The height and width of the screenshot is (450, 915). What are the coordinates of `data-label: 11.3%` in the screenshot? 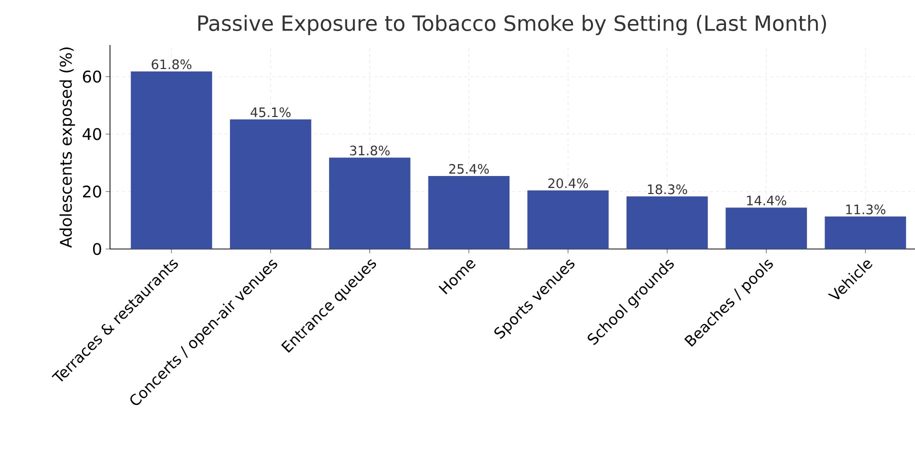 It's located at (866, 209).